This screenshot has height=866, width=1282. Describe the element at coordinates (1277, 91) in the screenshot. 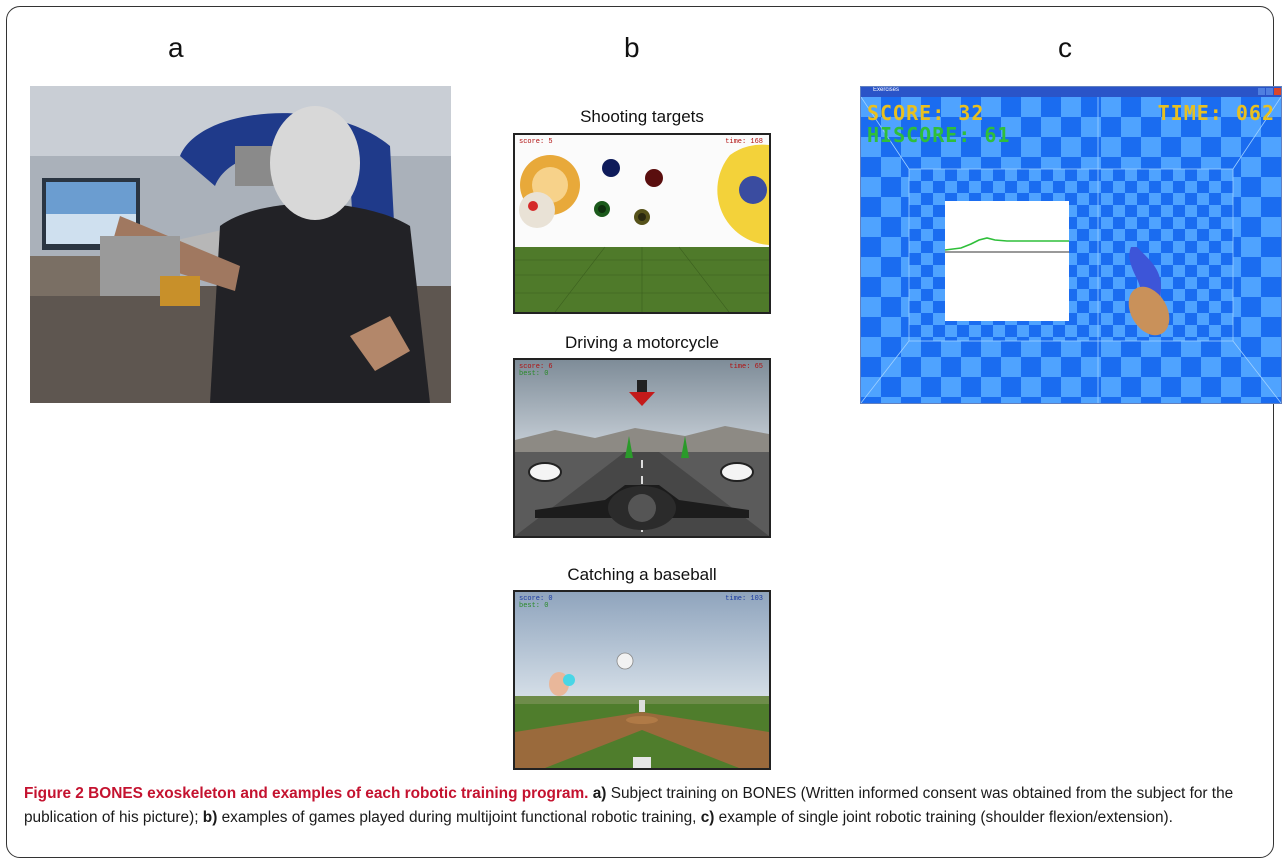

I see `window-close-icon` at that location.